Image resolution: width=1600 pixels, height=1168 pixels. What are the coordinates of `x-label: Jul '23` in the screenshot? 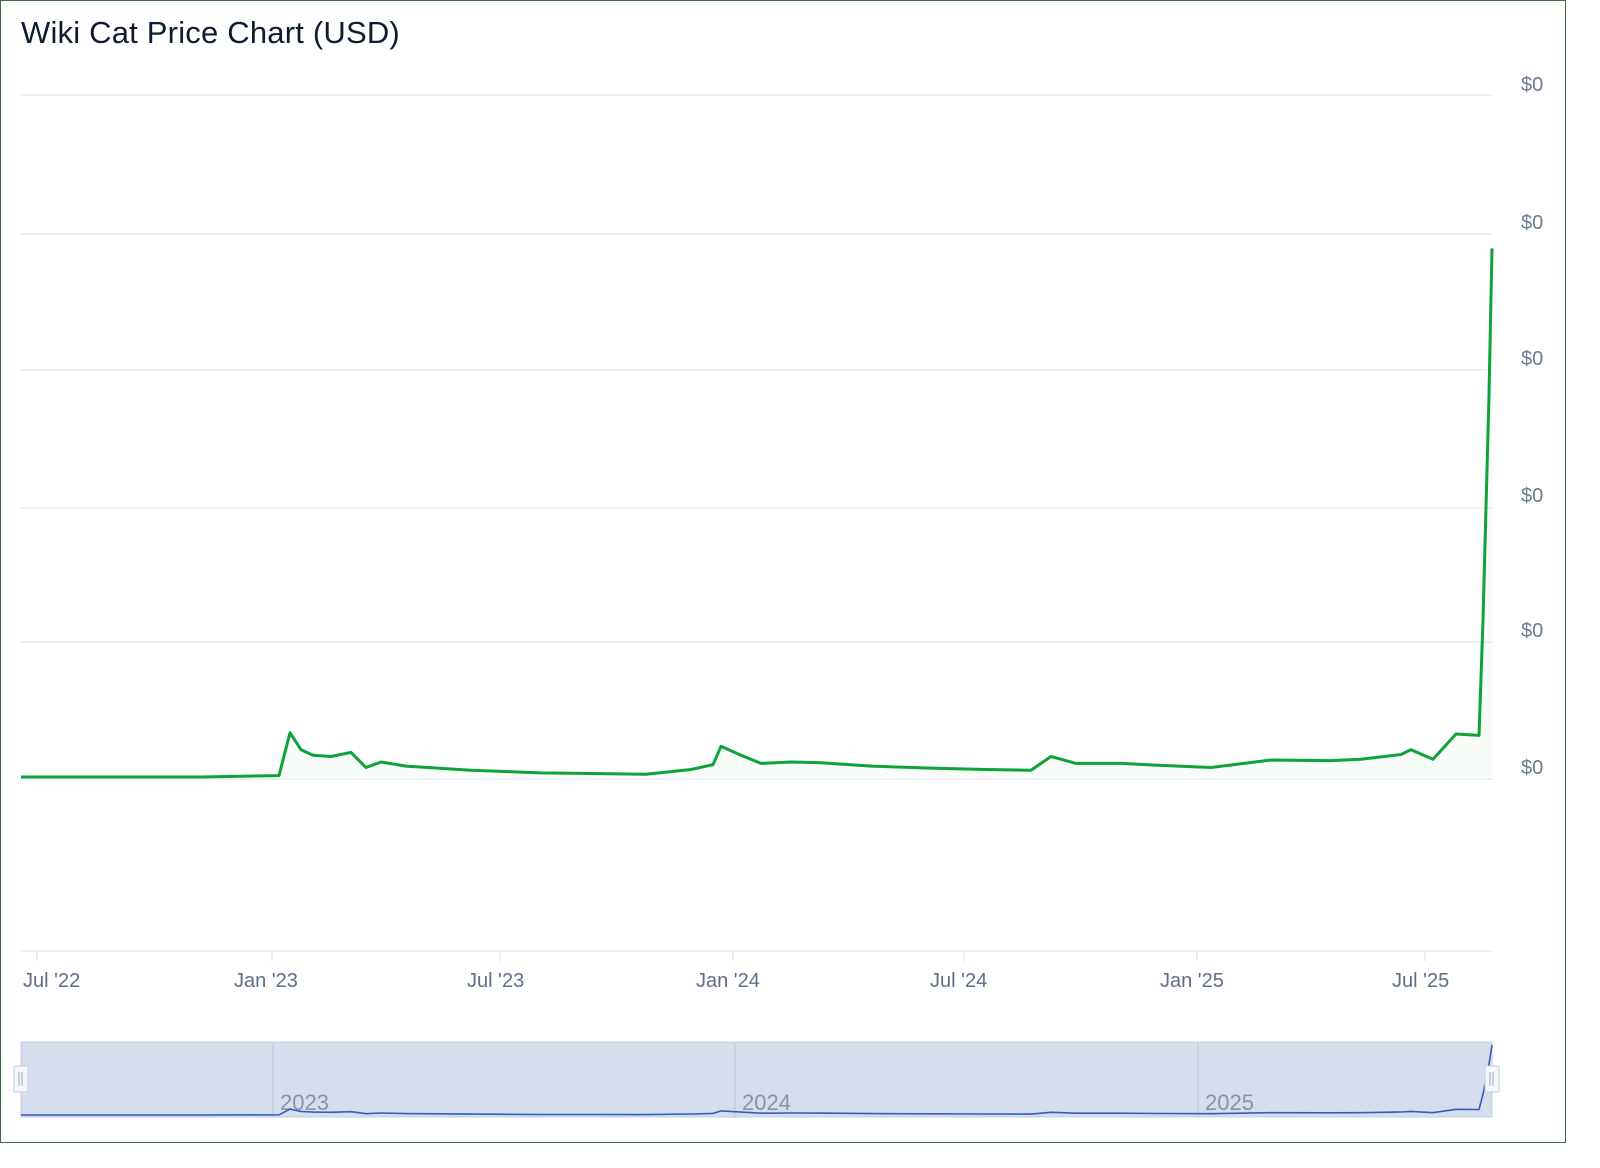 It's located at (495, 981).